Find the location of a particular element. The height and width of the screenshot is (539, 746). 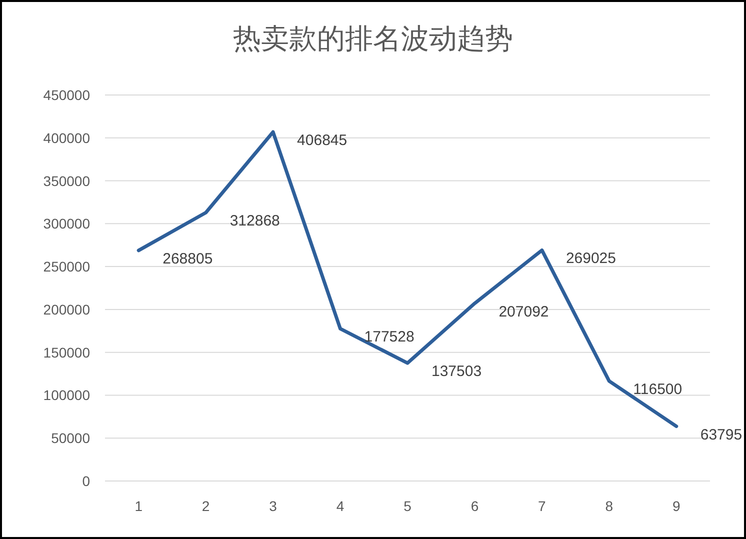

x-tick-label: 2 is located at coordinates (206, 506).